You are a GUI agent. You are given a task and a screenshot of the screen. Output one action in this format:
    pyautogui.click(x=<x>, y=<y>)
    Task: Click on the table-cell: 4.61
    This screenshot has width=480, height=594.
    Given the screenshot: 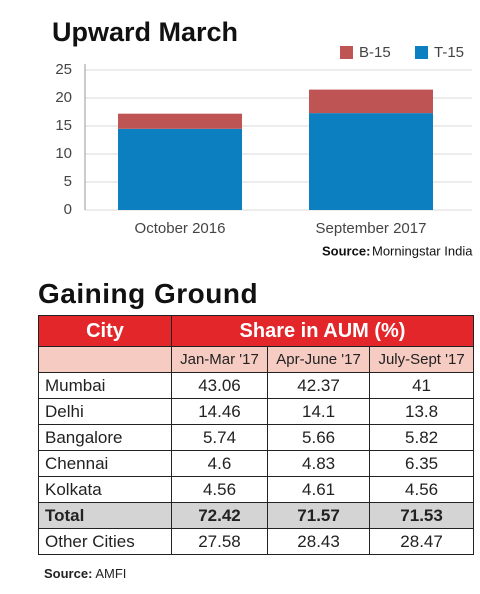 What is the action you would take?
    pyautogui.click(x=318, y=489)
    